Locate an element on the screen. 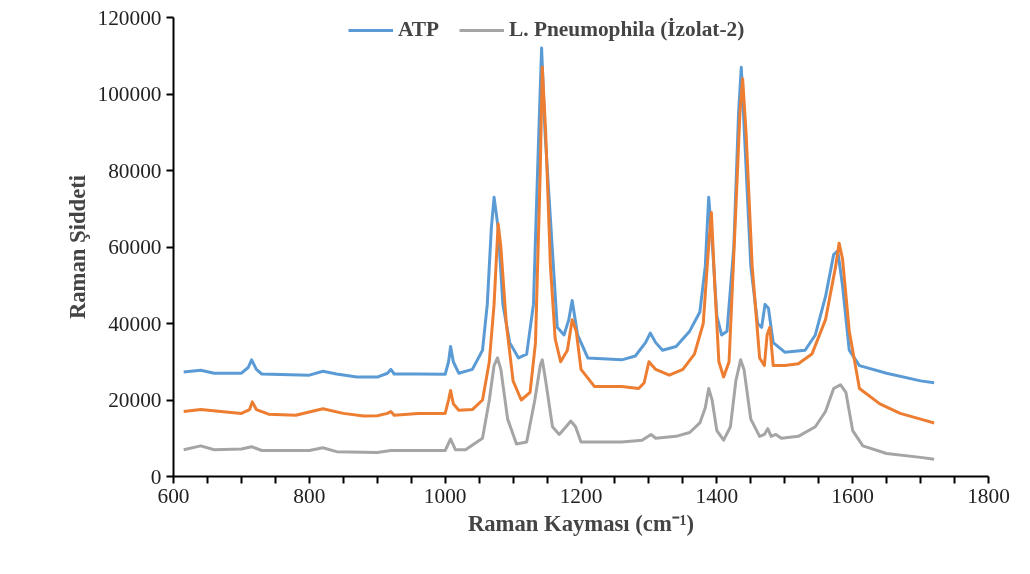 Image resolution: width=1030 pixels, height=574 pixels. x-tick-label: 800 is located at coordinates (309, 495).